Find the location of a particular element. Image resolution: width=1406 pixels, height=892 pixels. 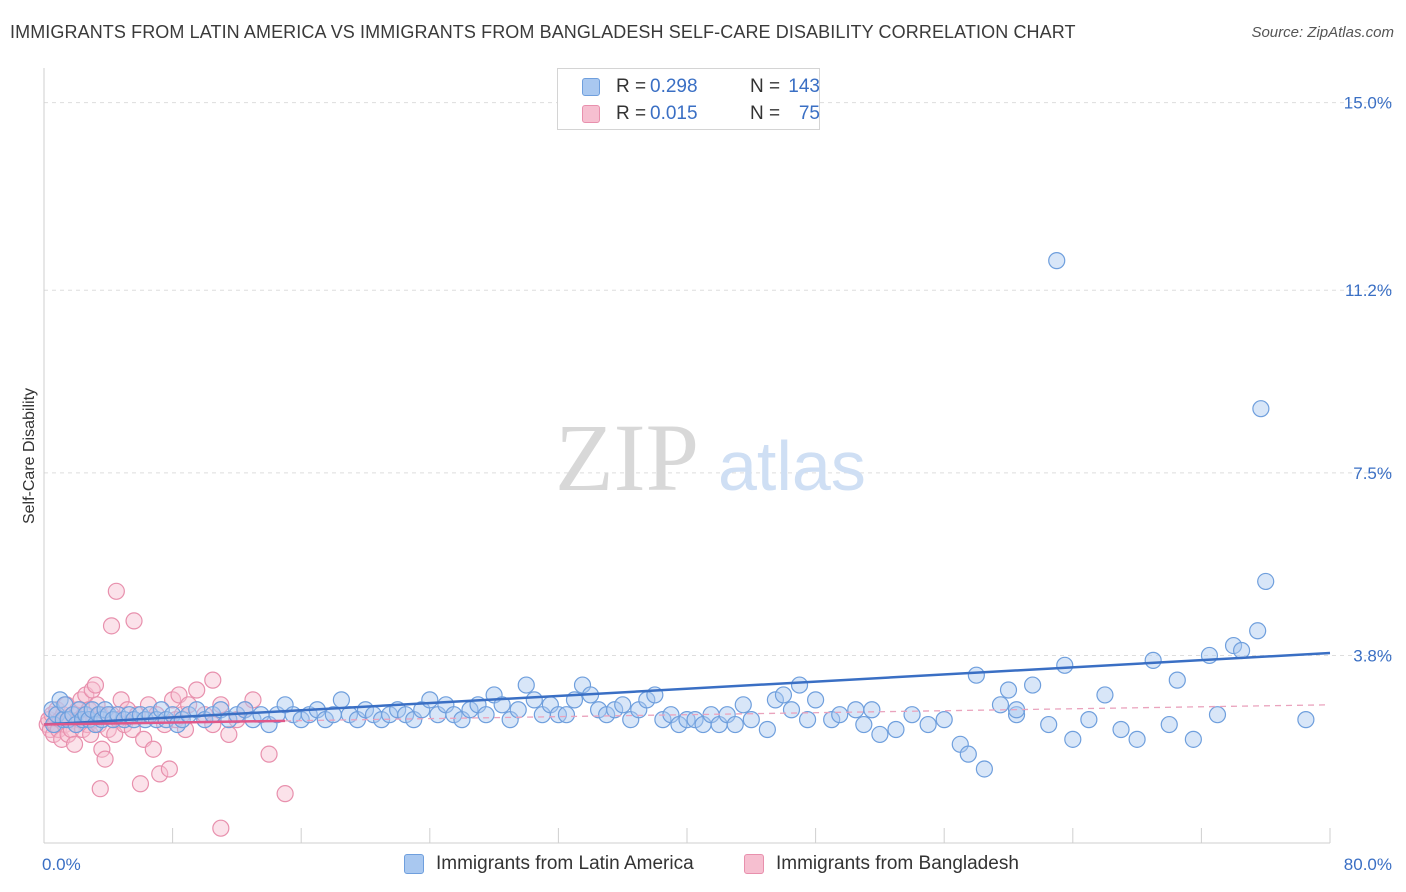

watermark-atlas: atlas is located at coordinates (792, 466).